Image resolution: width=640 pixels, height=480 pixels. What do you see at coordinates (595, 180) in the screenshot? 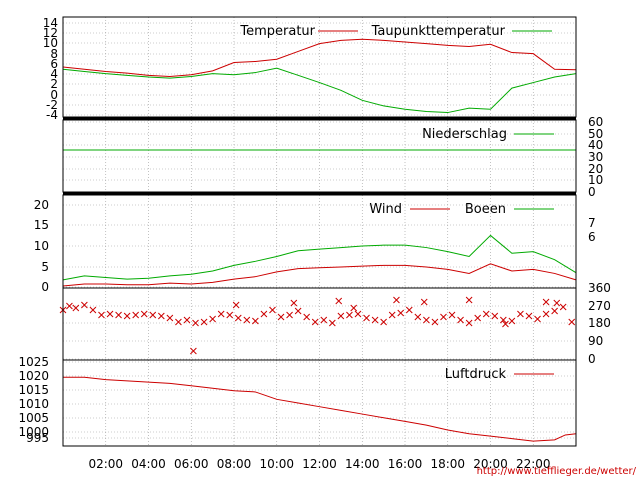
I see `y-tick-label-right: 10` at bounding box center [595, 180].